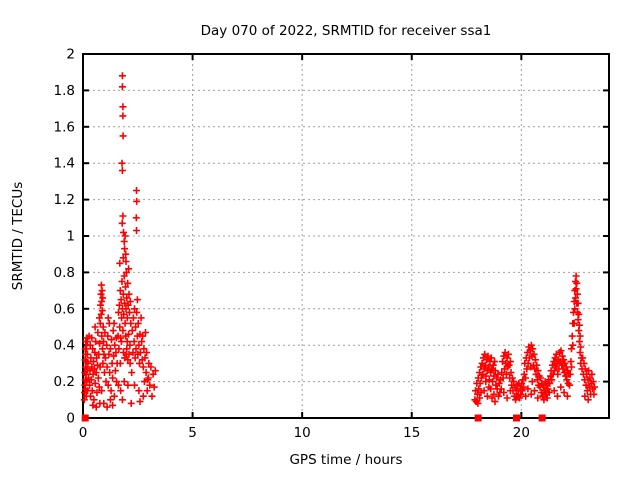  What do you see at coordinates (64, 309) in the screenshot?
I see `y-tick-label: 0.6` at bounding box center [64, 309].